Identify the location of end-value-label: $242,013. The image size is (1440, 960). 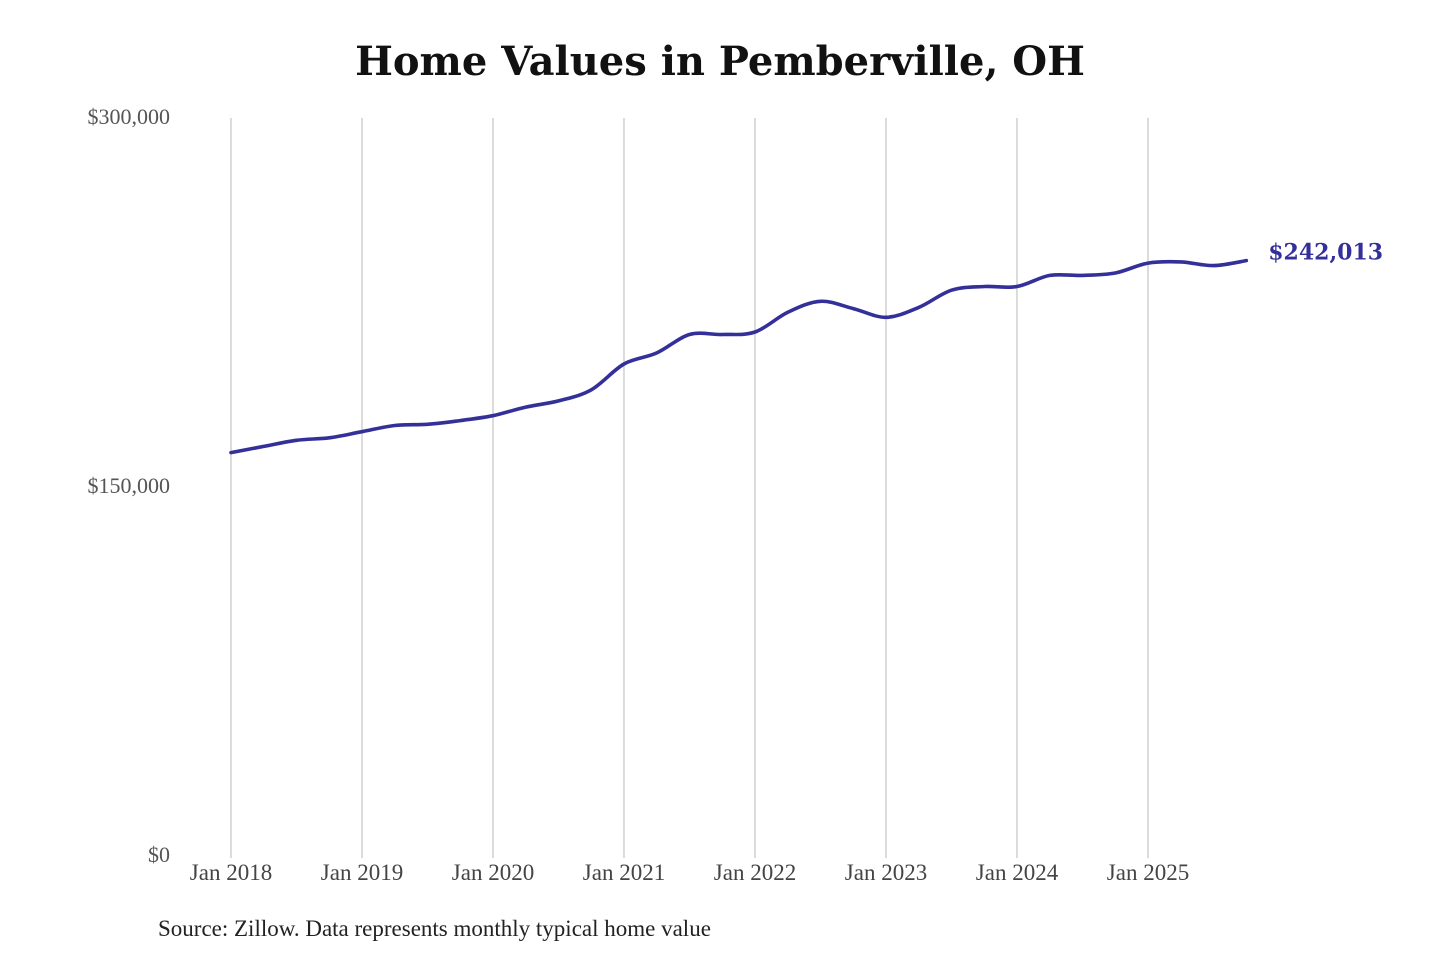
(1325, 253).